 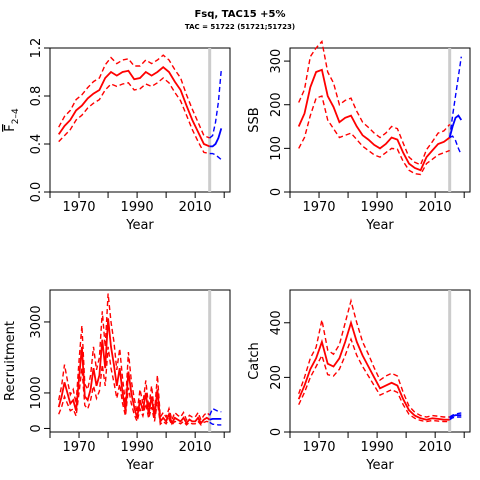 What do you see at coordinates (36, 96) in the screenshot?
I see `fbar-y-tick-label: 0.8` at bounding box center [36, 96].